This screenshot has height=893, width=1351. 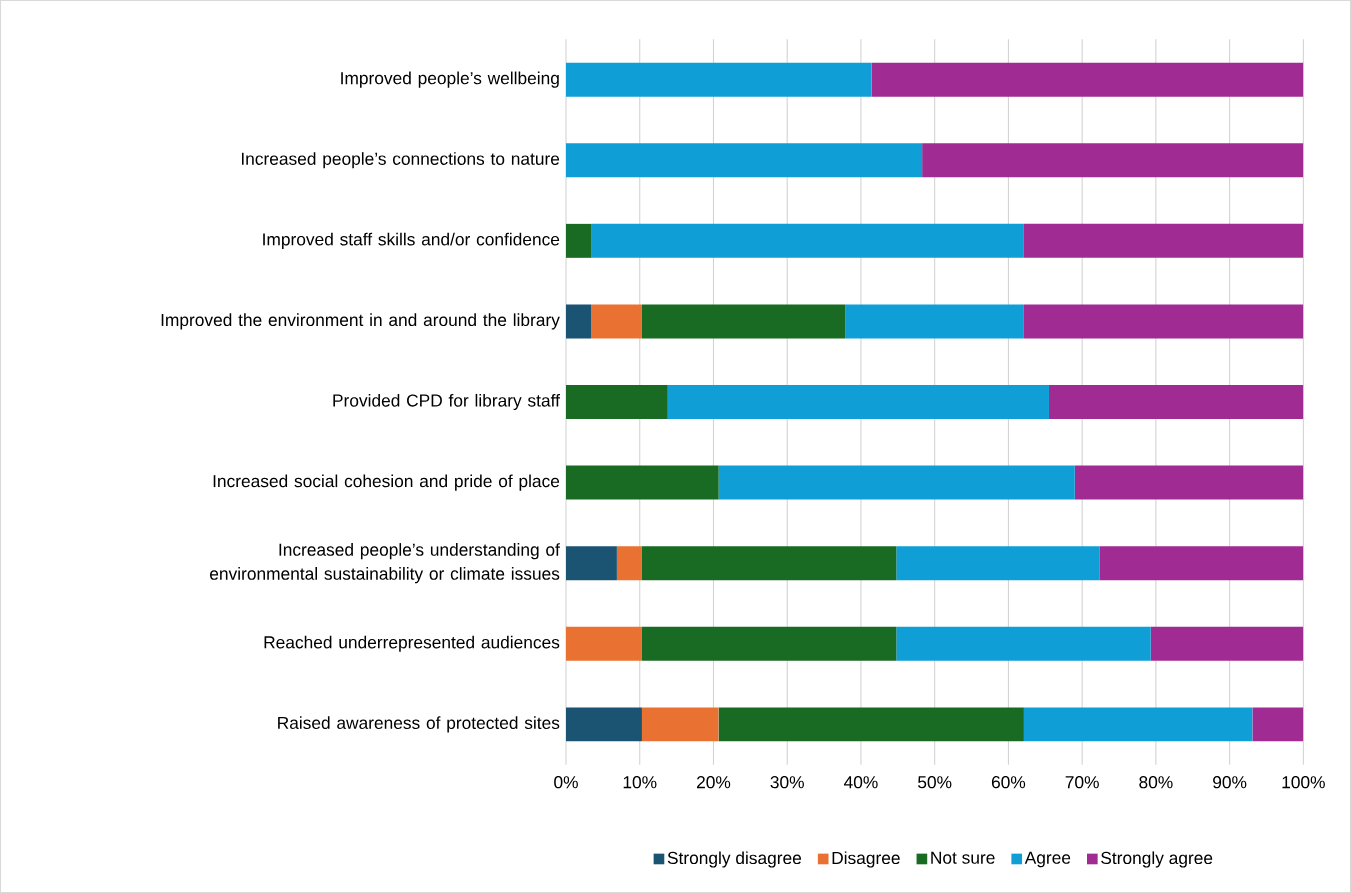 What do you see at coordinates (1230, 782) in the screenshot?
I see `x-tick-label: 90%` at bounding box center [1230, 782].